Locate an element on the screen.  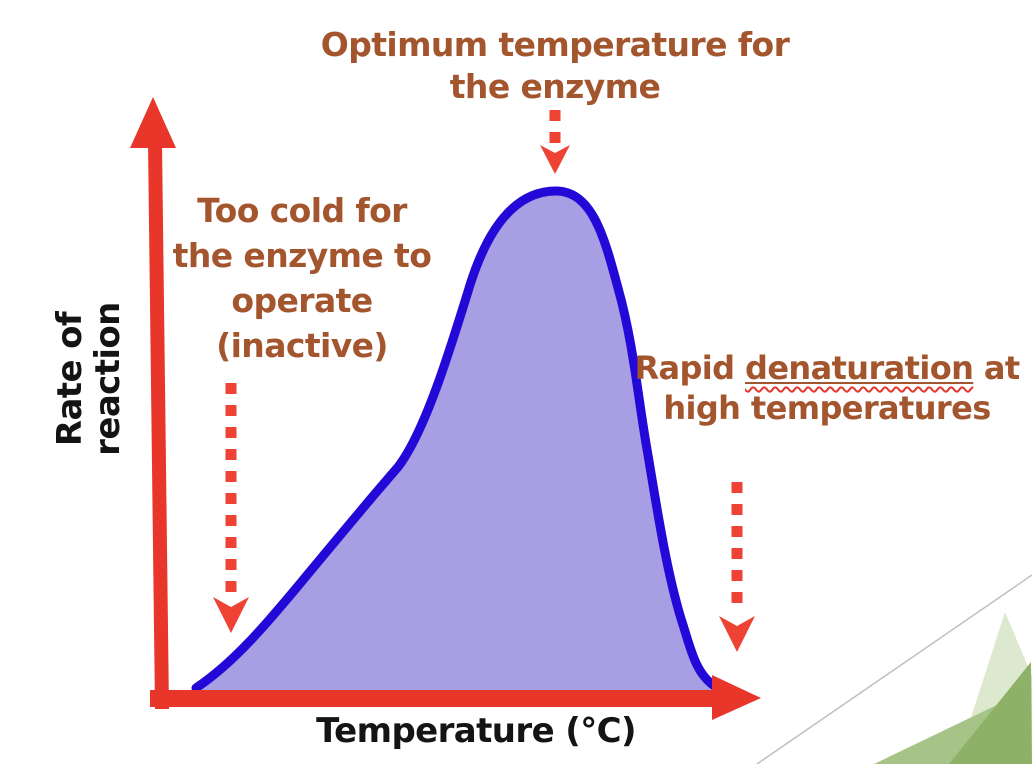
denaturation-word: denaturation is located at coordinates (859, 368).